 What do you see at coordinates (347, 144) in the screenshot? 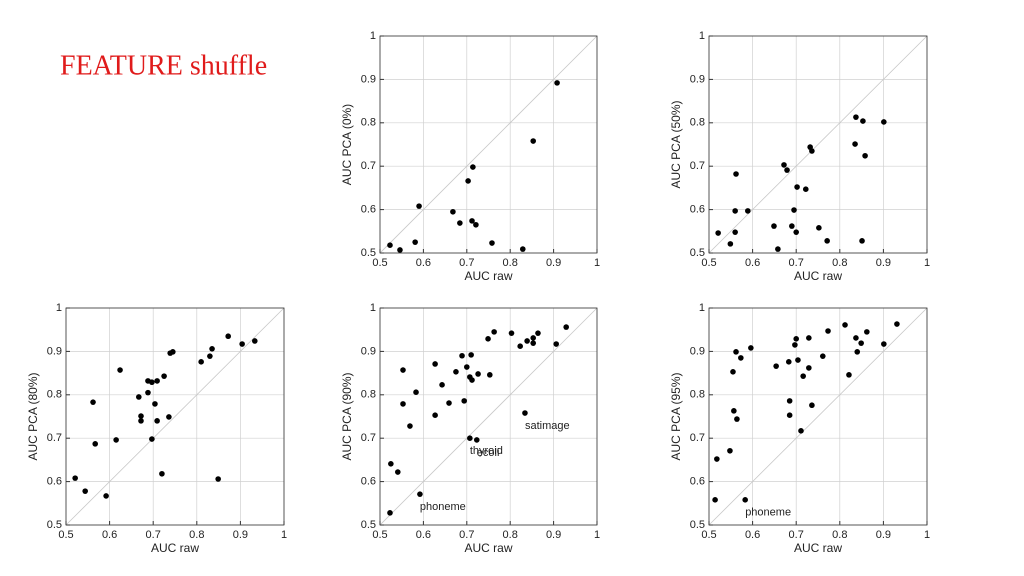
I see `y-axis-label: AUC PCA (0%)` at bounding box center [347, 144].